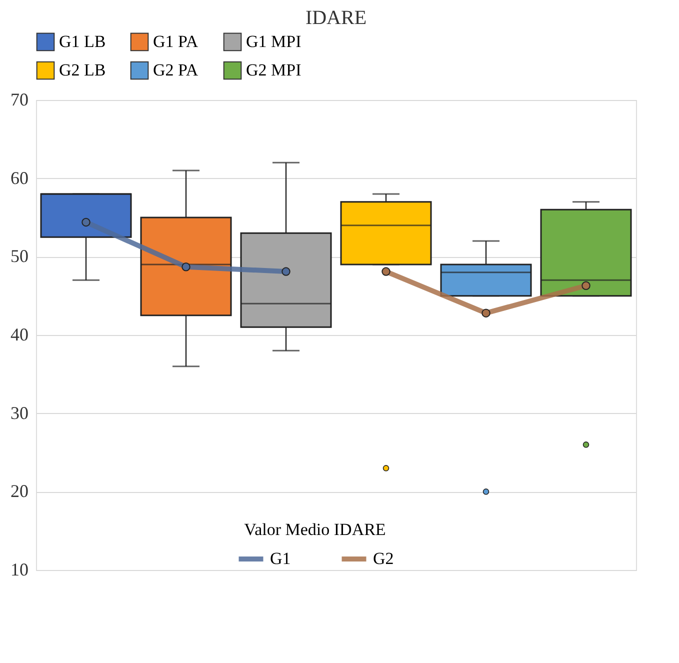  I want to click on legend-label: G1, so click(280, 558).